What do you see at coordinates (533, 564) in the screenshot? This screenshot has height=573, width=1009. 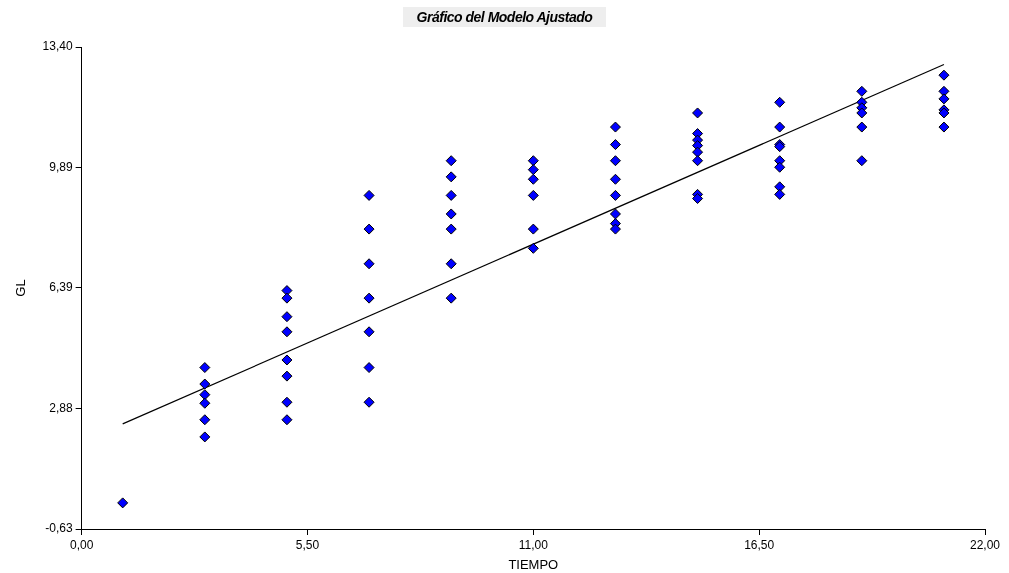 I see `x-axis-title: TIEMPO` at bounding box center [533, 564].